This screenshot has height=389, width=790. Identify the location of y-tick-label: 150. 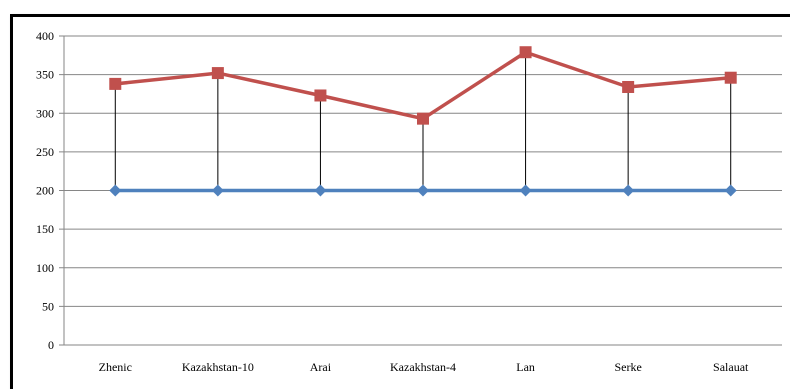
(45, 229).